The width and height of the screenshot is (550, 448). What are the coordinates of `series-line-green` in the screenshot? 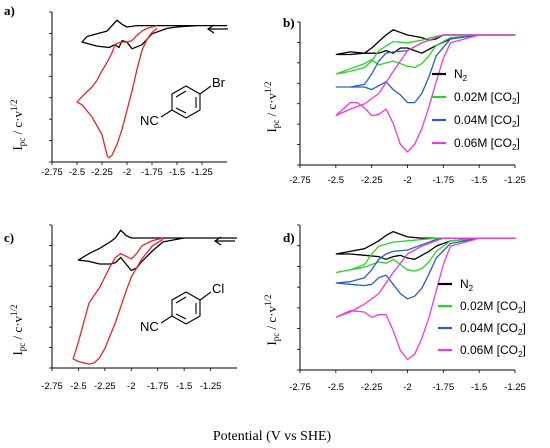 It's located at (425, 255).